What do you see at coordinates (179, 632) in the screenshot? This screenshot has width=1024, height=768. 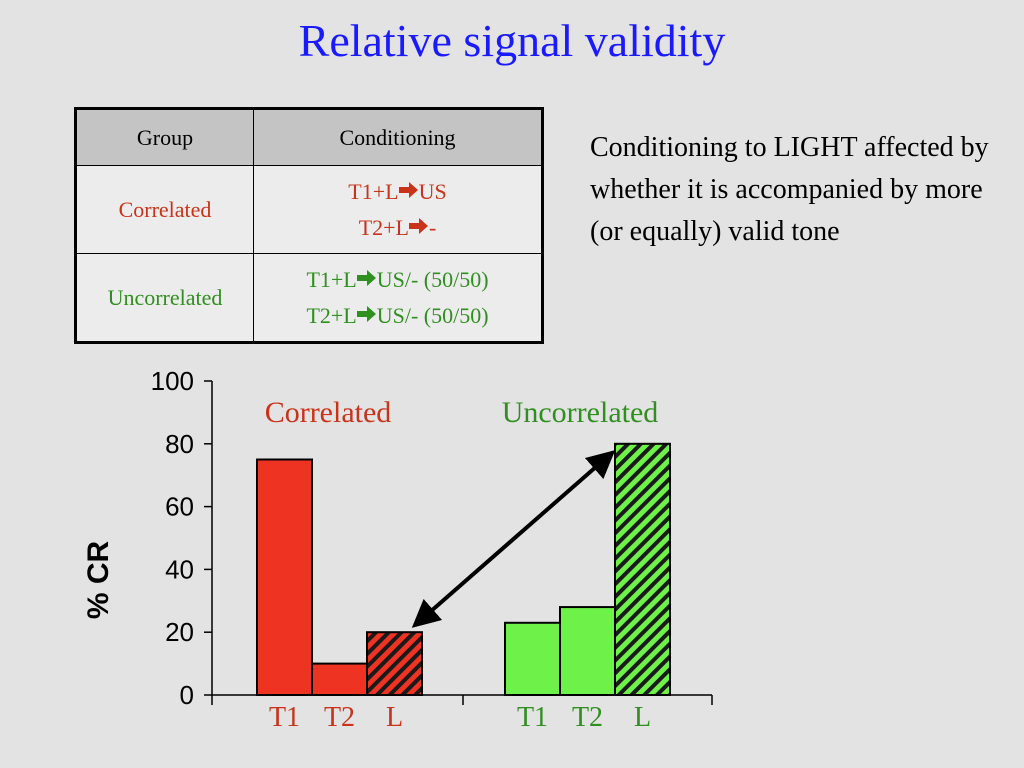 I see `y-tick-label: 20` at bounding box center [179, 632].